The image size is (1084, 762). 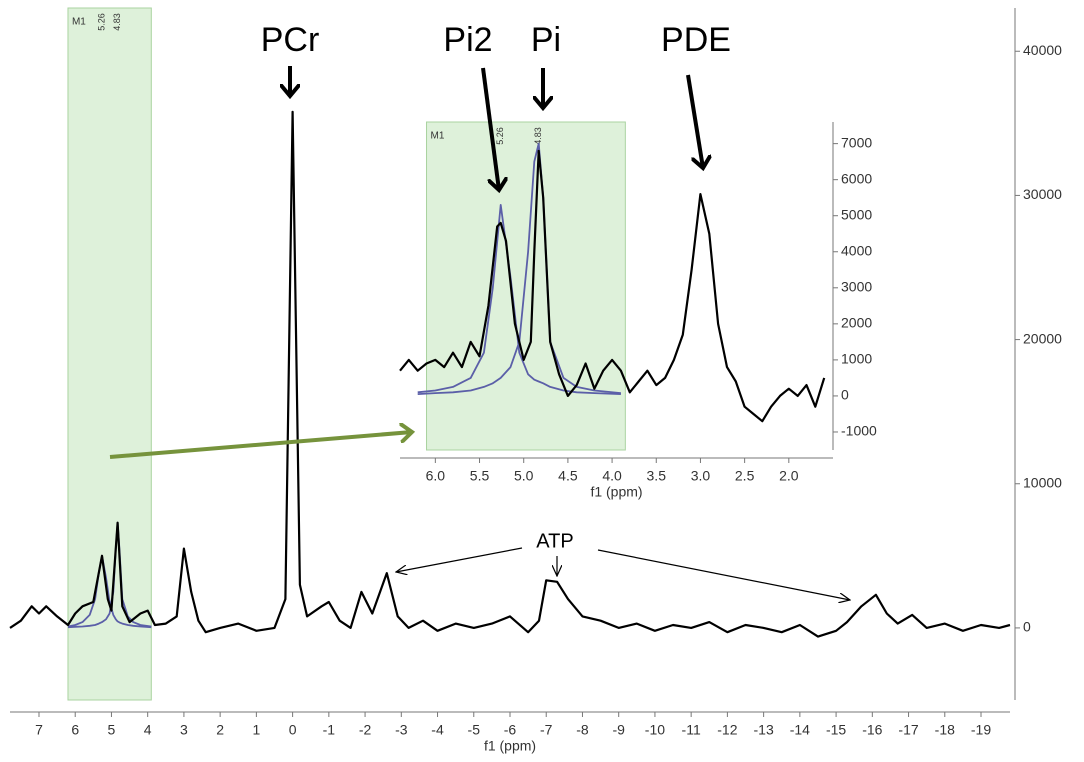 I want to click on x-tick-label: 3, so click(x=184, y=730).